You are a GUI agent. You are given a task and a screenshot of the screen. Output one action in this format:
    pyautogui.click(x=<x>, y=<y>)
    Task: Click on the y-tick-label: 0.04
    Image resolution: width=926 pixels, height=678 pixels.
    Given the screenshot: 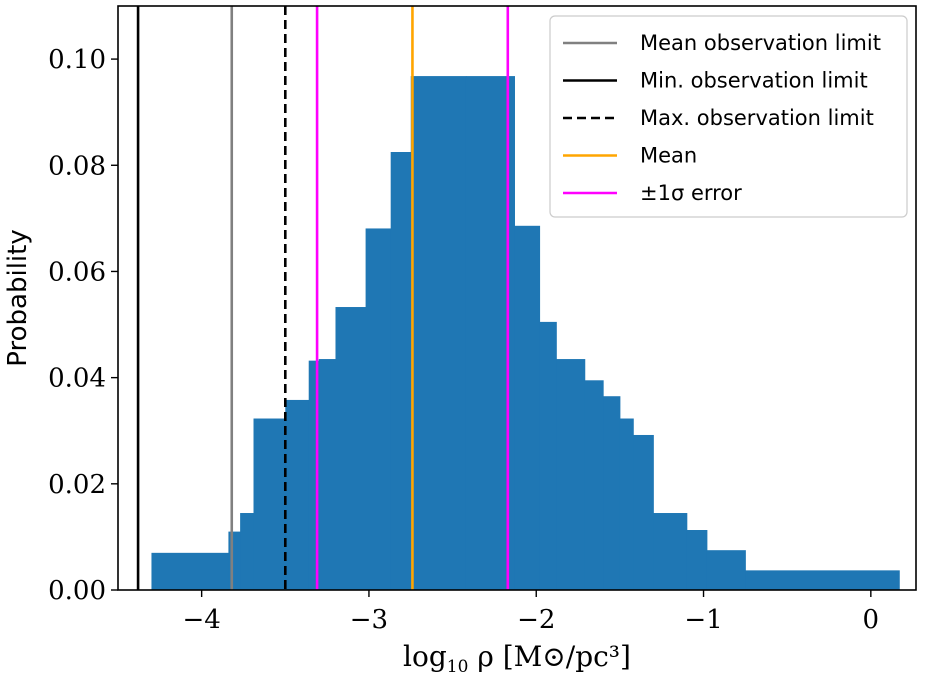 What is the action you would take?
    pyautogui.click(x=77, y=379)
    